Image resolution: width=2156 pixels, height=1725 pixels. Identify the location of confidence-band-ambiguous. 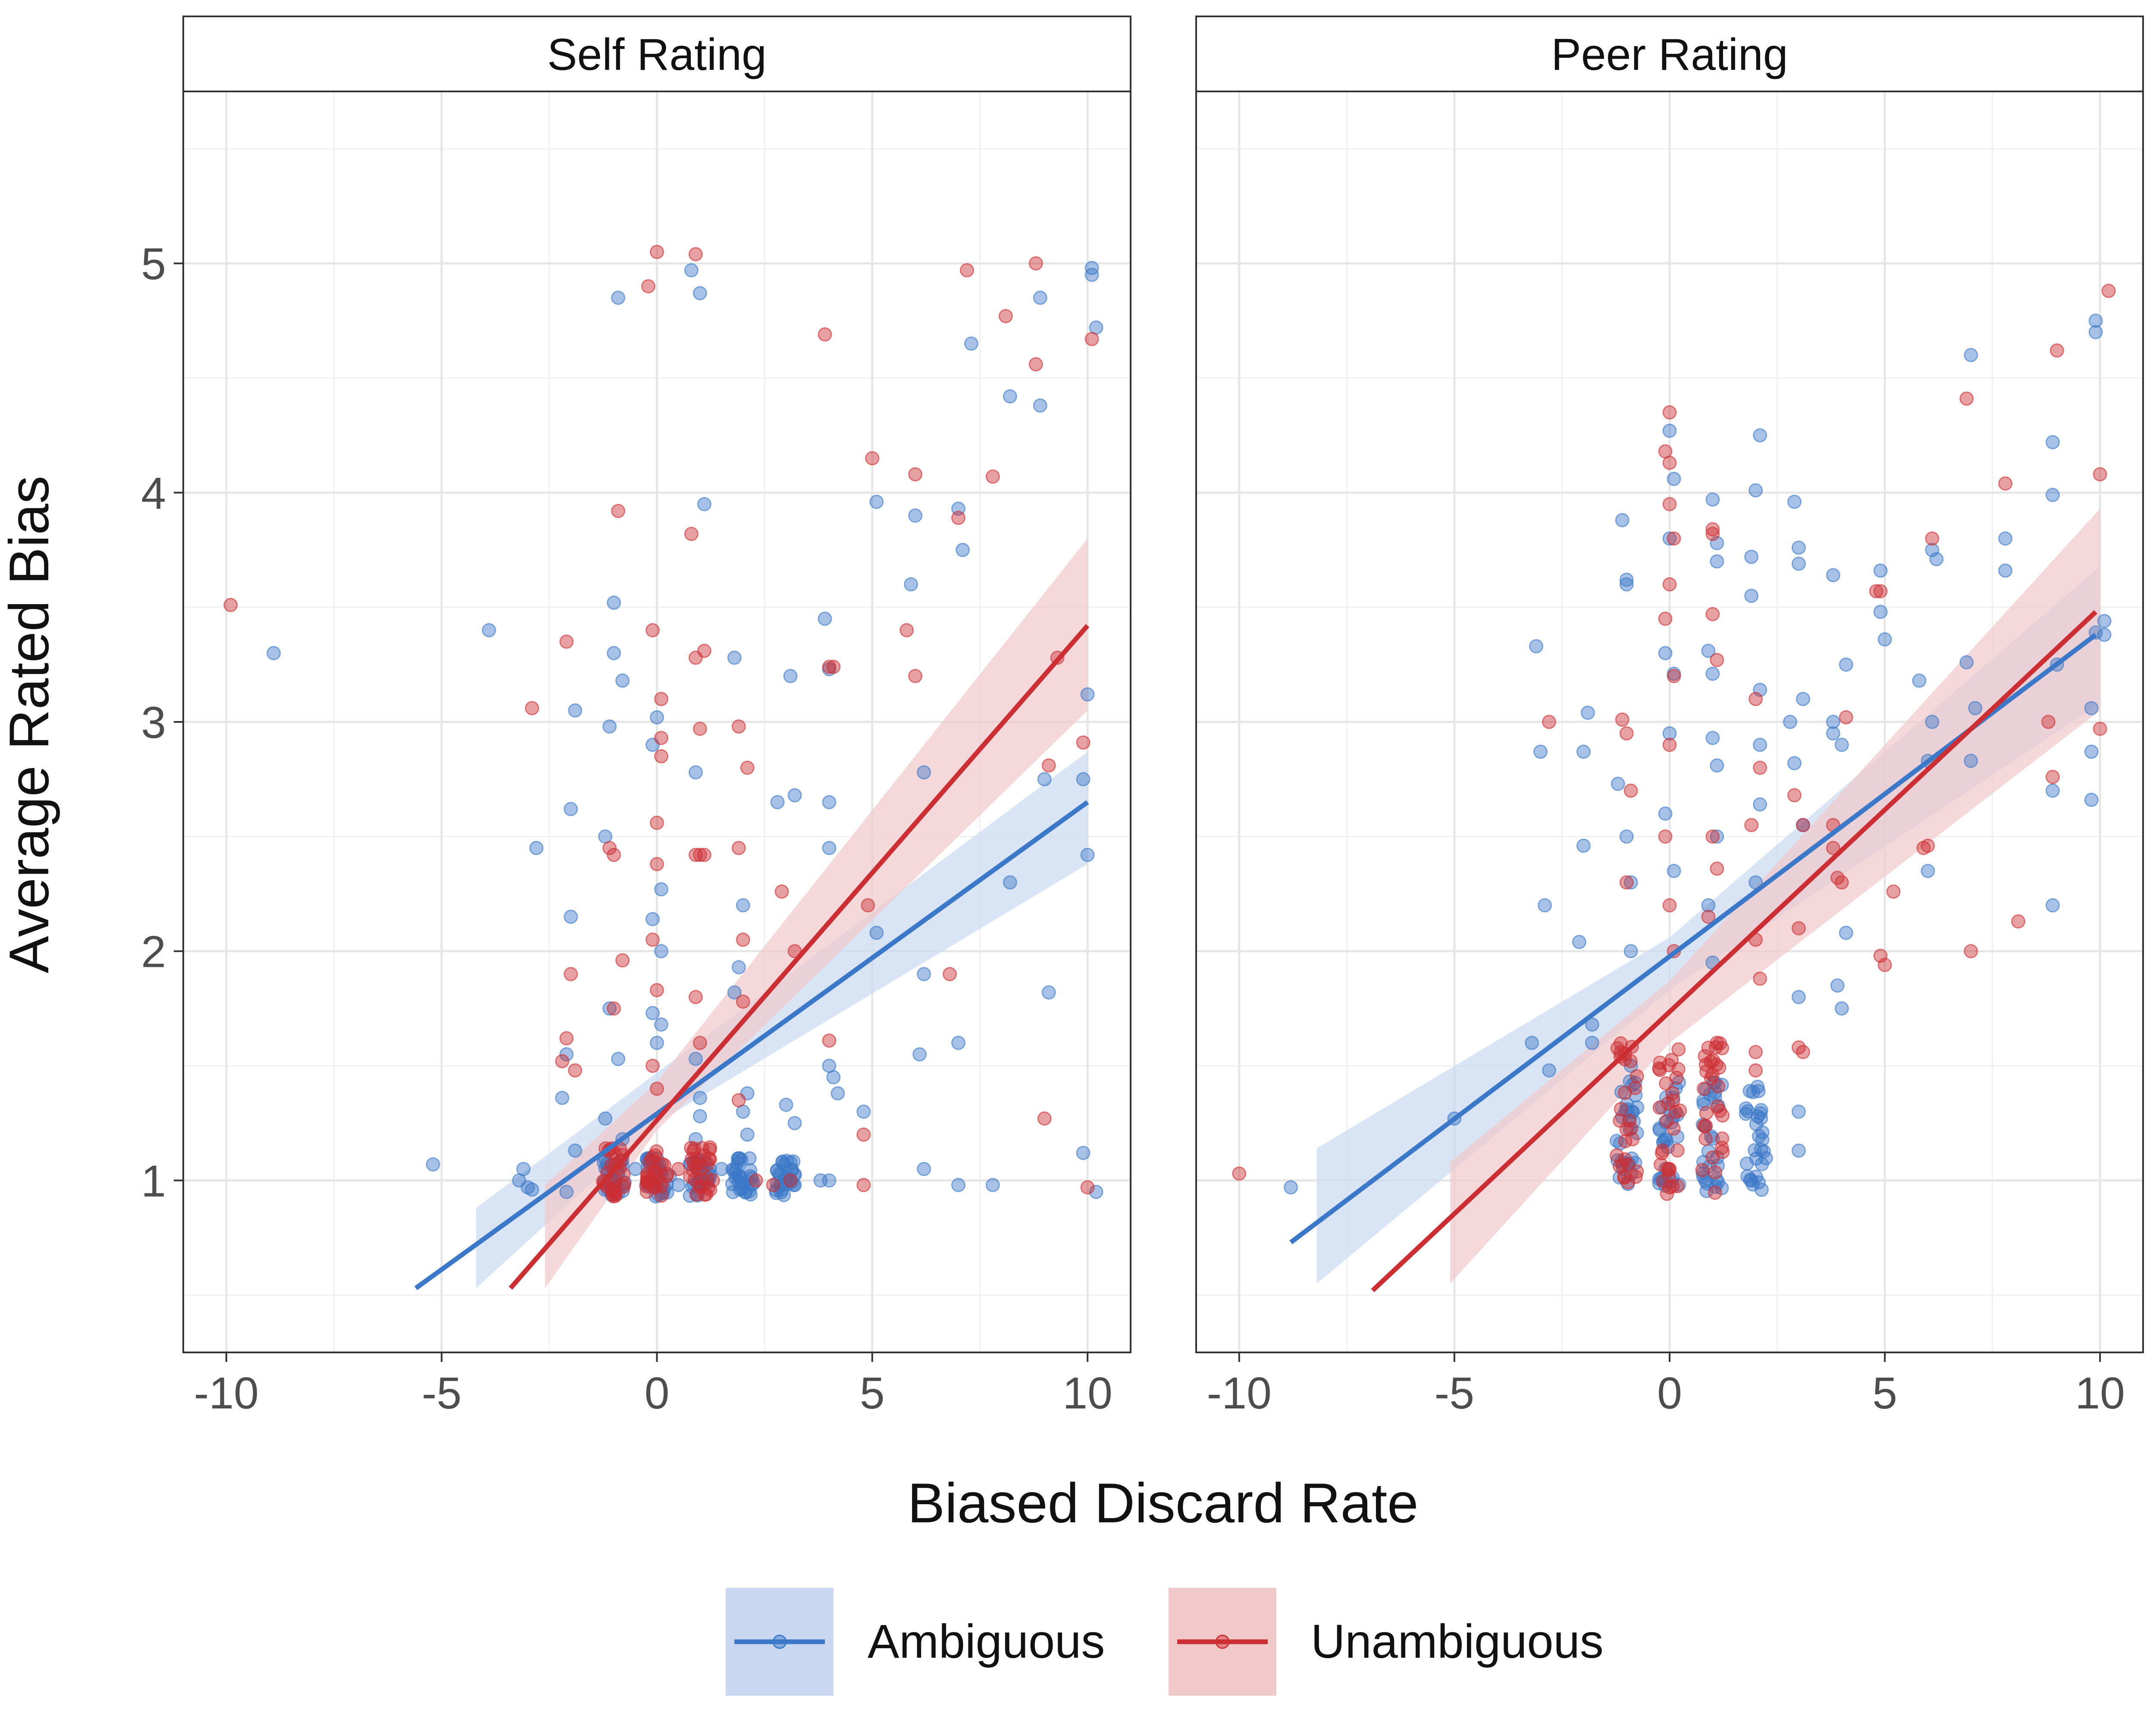
(782, 1021).